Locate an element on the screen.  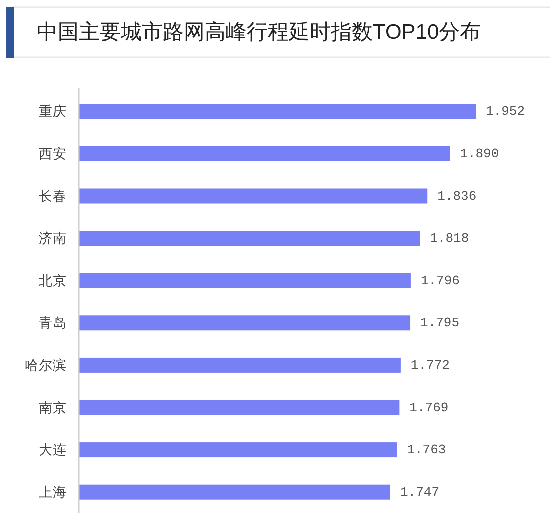
category-label: 南京 is located at coordinates (53, 408).